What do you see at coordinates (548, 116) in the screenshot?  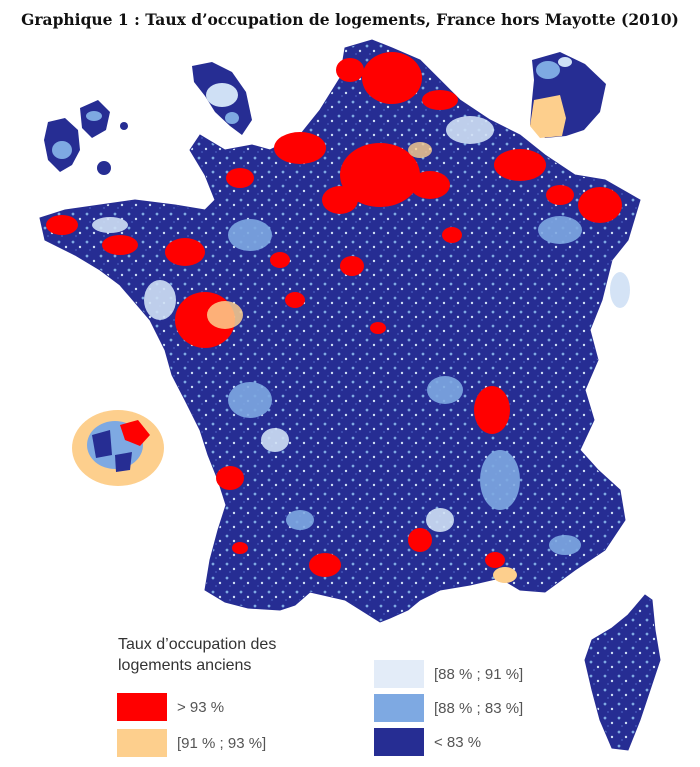 I see `guyane-orange` at bounding box center [548, 116].